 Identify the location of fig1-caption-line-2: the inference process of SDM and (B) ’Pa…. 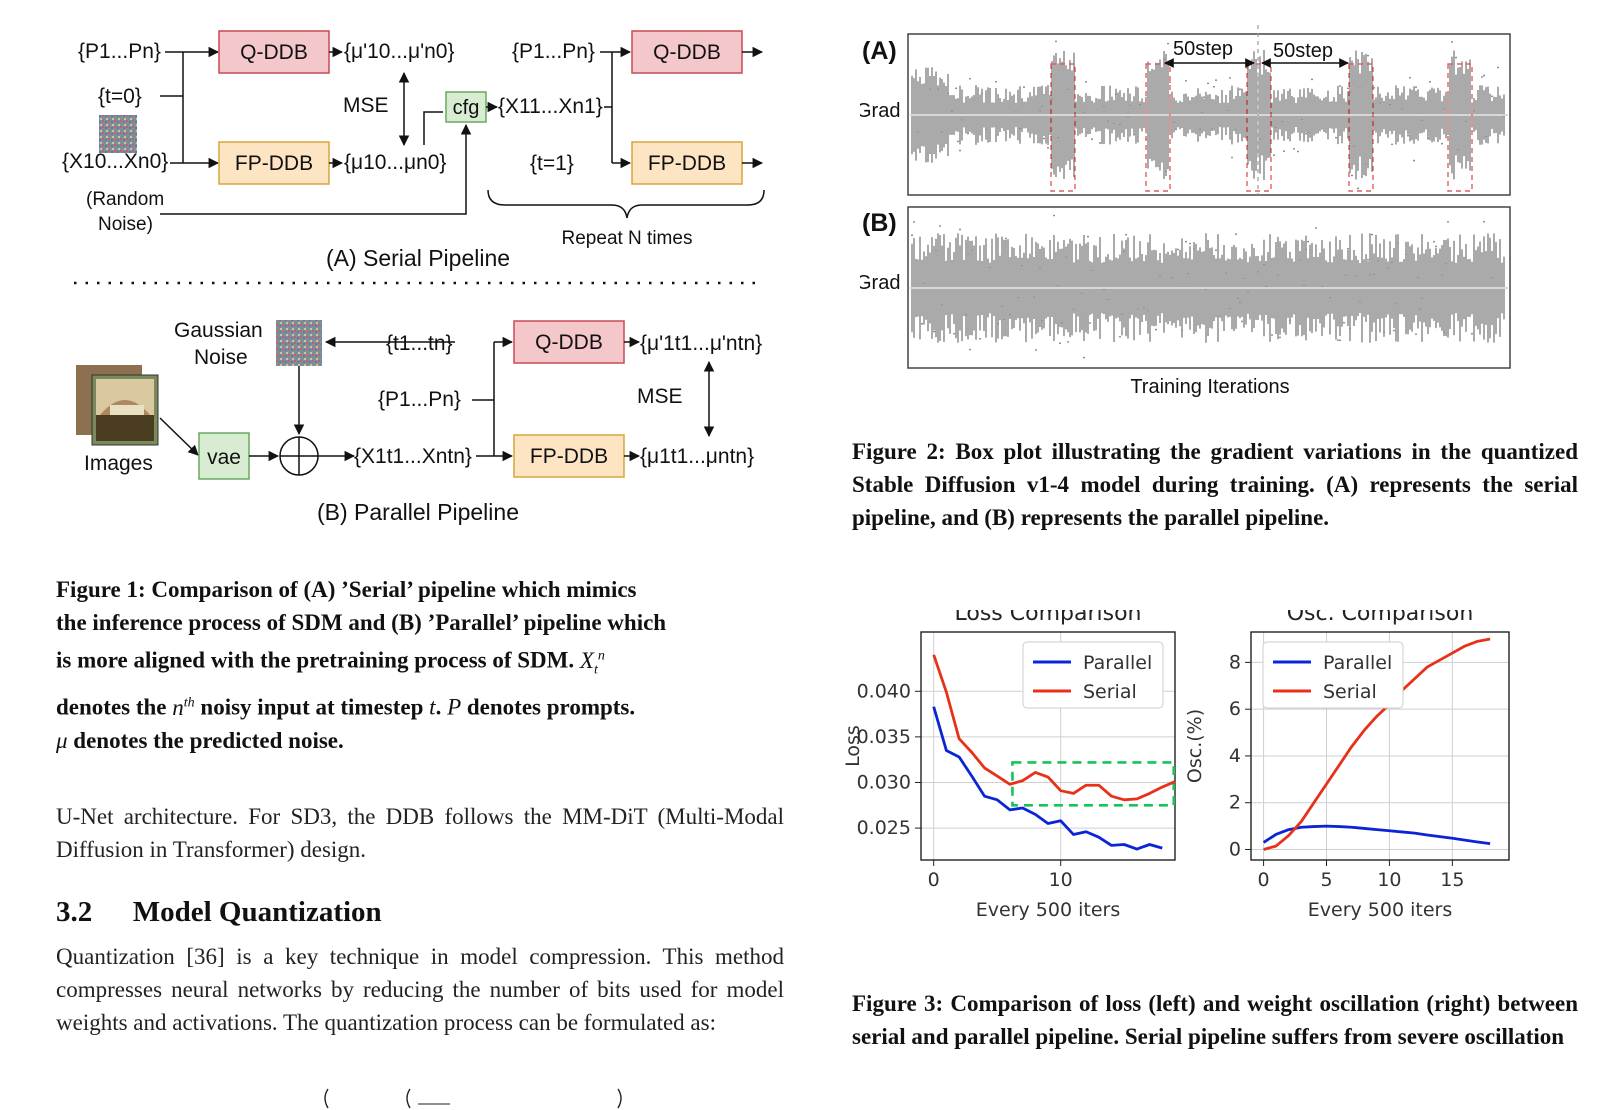
(361, 622).